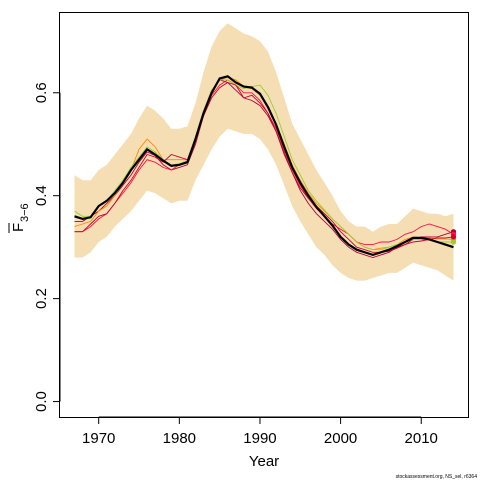 The image size is (480, 480). I want to click on y-axis-title: F 3−6, so click(19, 218).